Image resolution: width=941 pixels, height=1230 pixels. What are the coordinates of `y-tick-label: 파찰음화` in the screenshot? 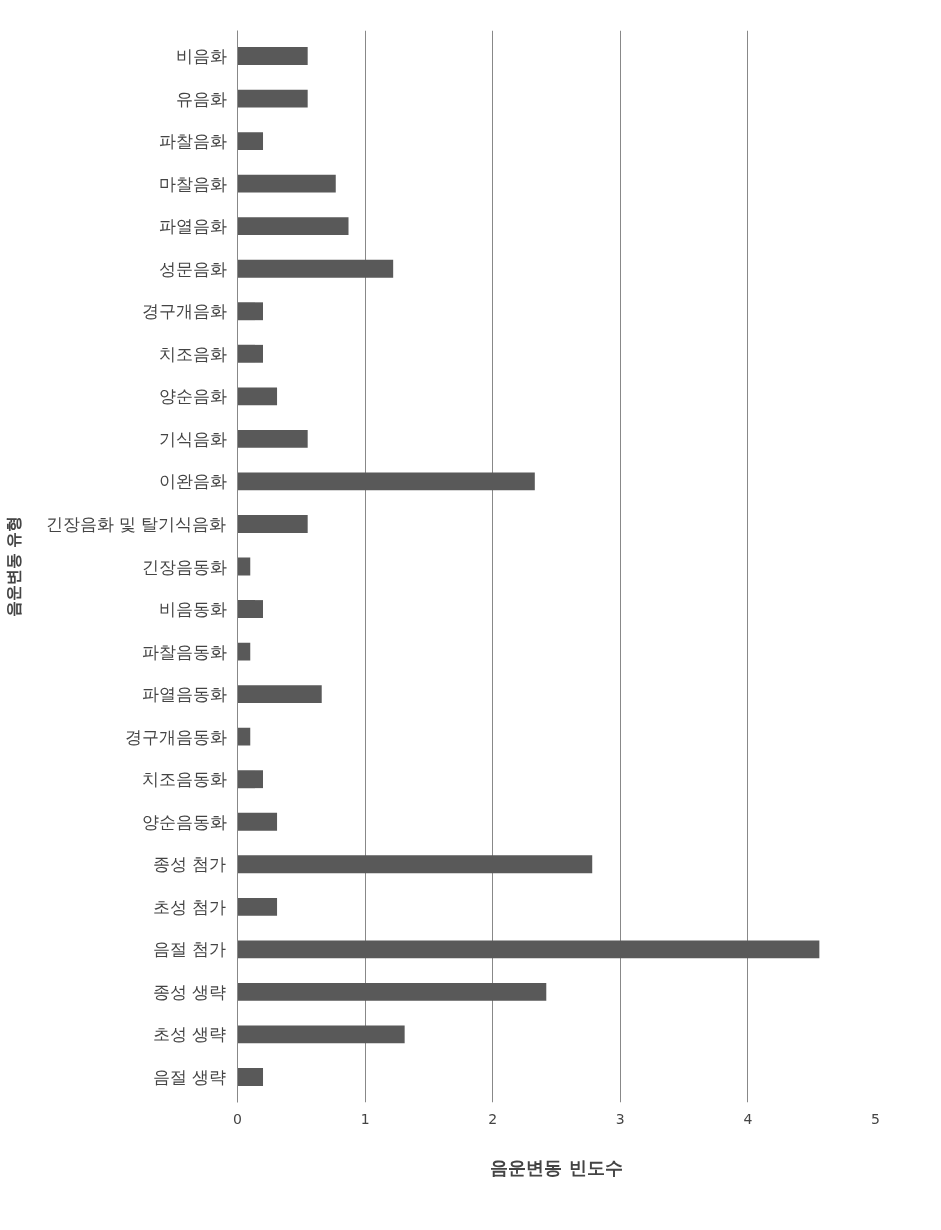 It's located at (192, 141).